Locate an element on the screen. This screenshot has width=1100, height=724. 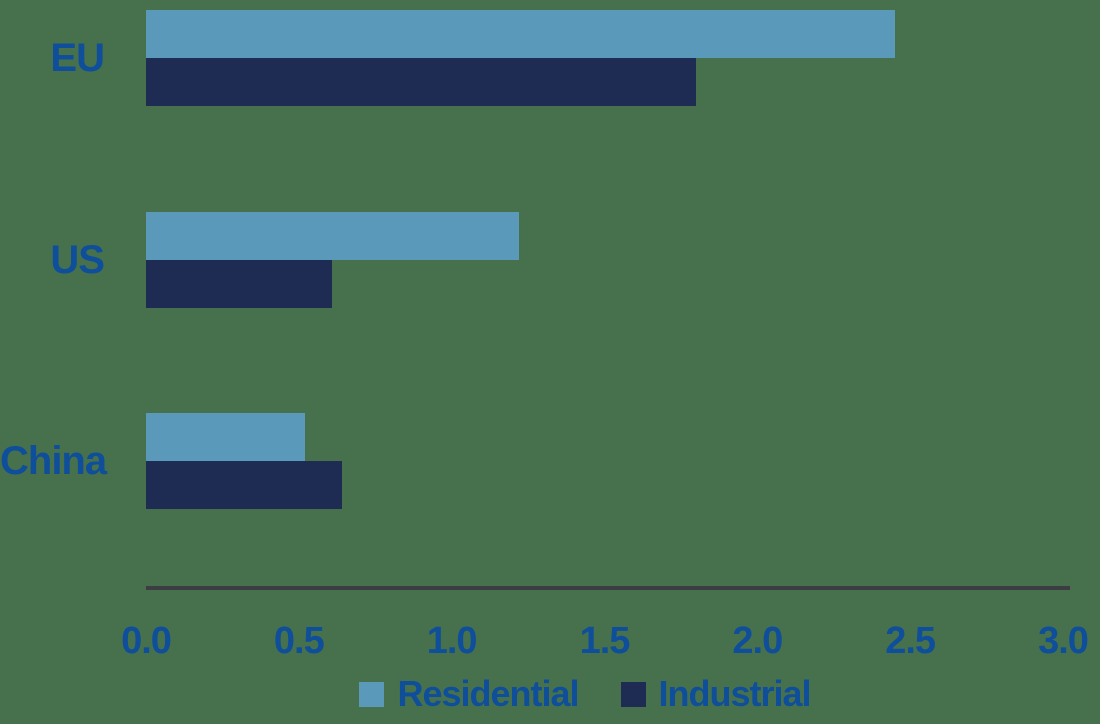
legend: Residential Industrial is located at coordinates (550, 694).